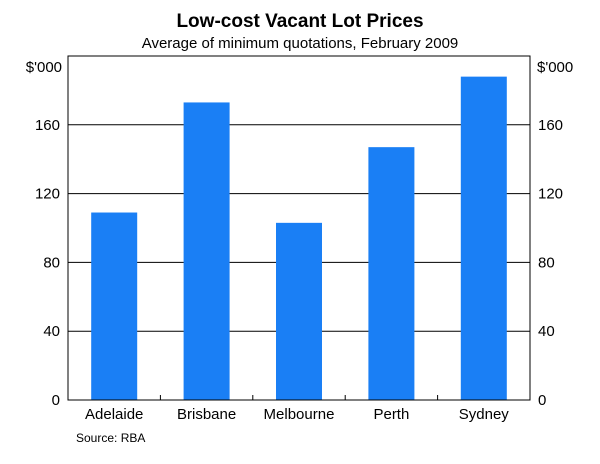 The image size is (600, 464). I want to click on y-tick-label-left: 0, so click(56, 400).